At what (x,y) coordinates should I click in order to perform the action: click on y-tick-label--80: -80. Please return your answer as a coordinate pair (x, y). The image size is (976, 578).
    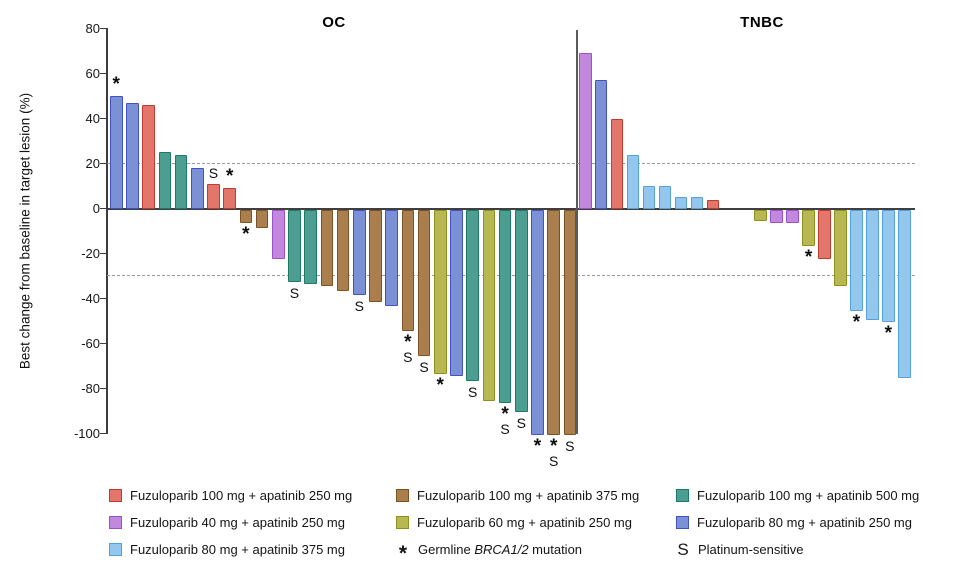
    Looking at the image, I should click on (90, 388).